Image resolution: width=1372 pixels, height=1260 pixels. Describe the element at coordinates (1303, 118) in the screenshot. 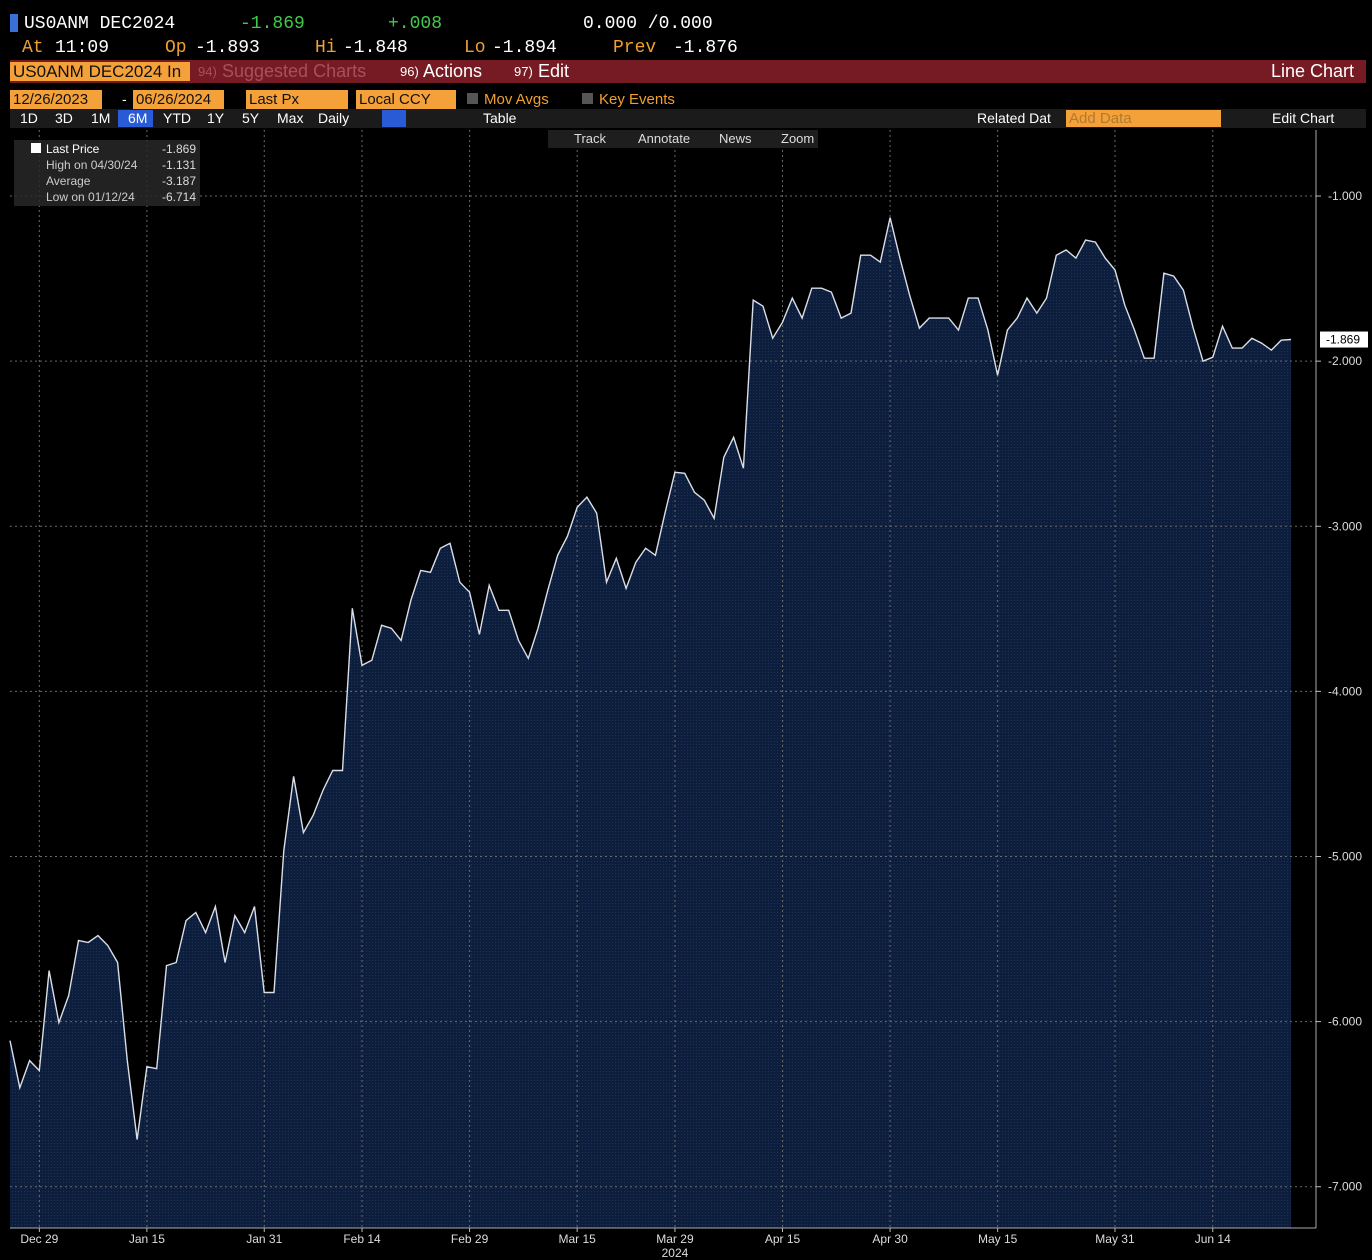

I see `edit-chart: Edit Chart` at that location.